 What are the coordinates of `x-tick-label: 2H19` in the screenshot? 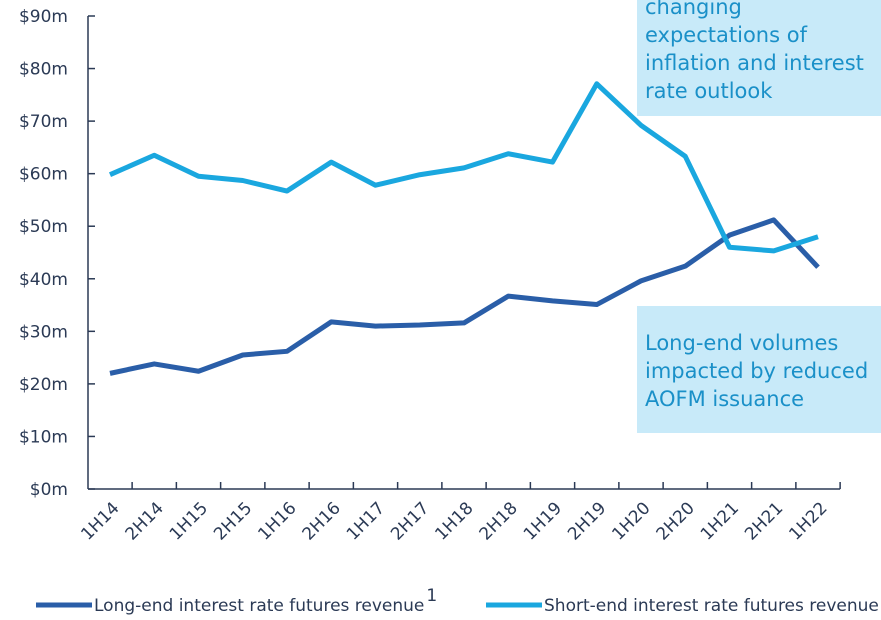 It's located at (587, 521).